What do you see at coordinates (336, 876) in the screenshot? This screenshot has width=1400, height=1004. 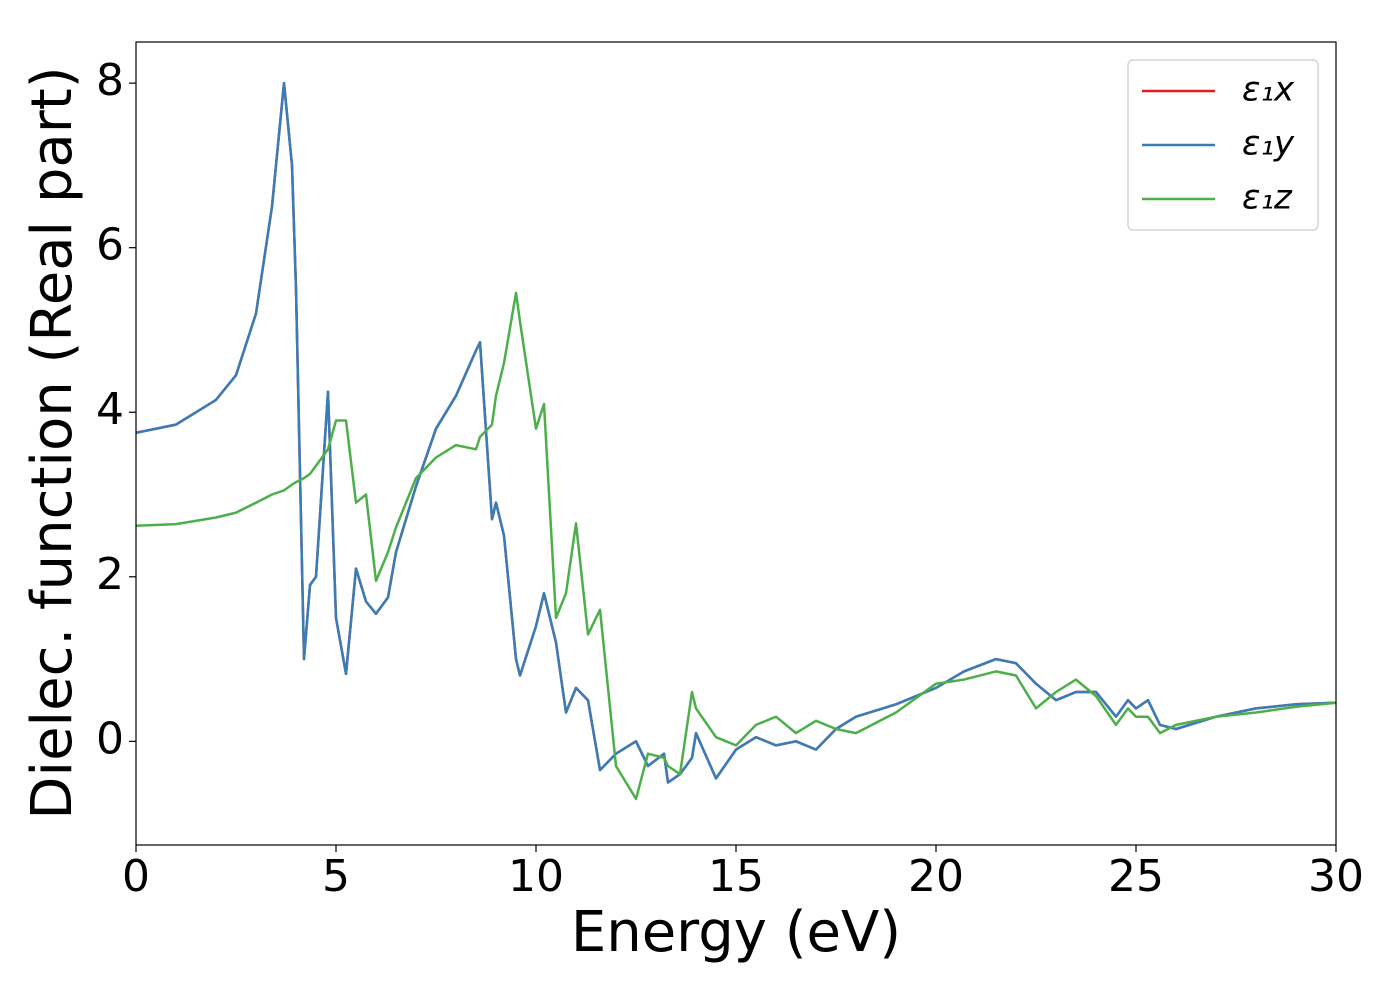 I see `x-tick-label: 5` at bounding box center [336, 876].